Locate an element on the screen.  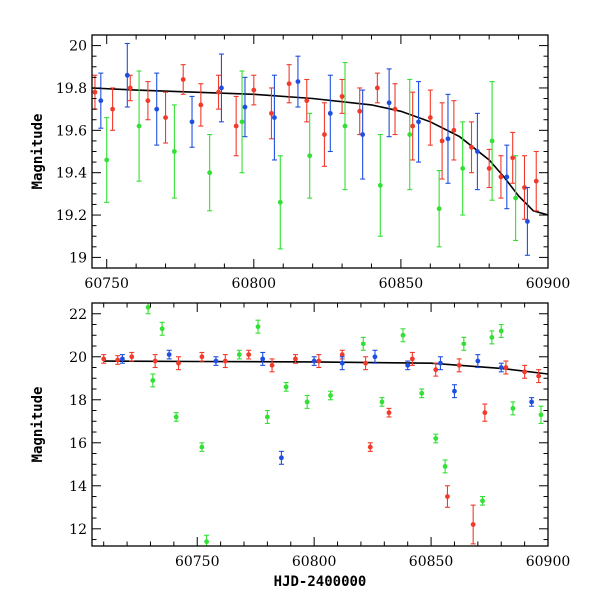
y-tick-label: 19.4 is located at coordinates (71, 174).